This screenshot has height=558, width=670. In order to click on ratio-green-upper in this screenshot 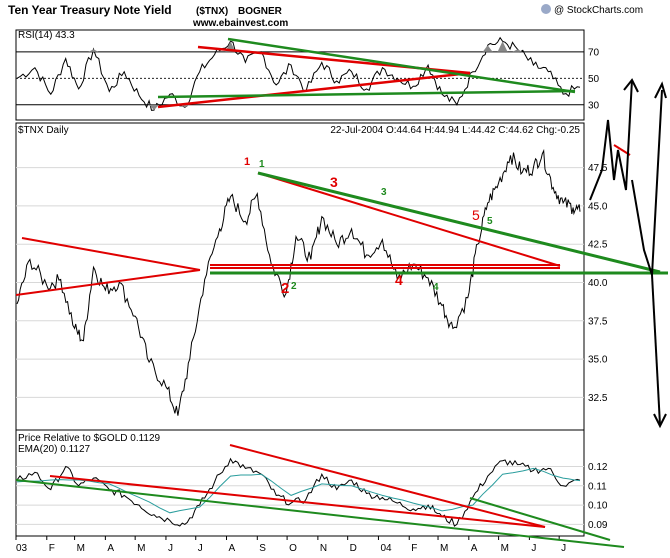, I will do `click(540, 519)`.